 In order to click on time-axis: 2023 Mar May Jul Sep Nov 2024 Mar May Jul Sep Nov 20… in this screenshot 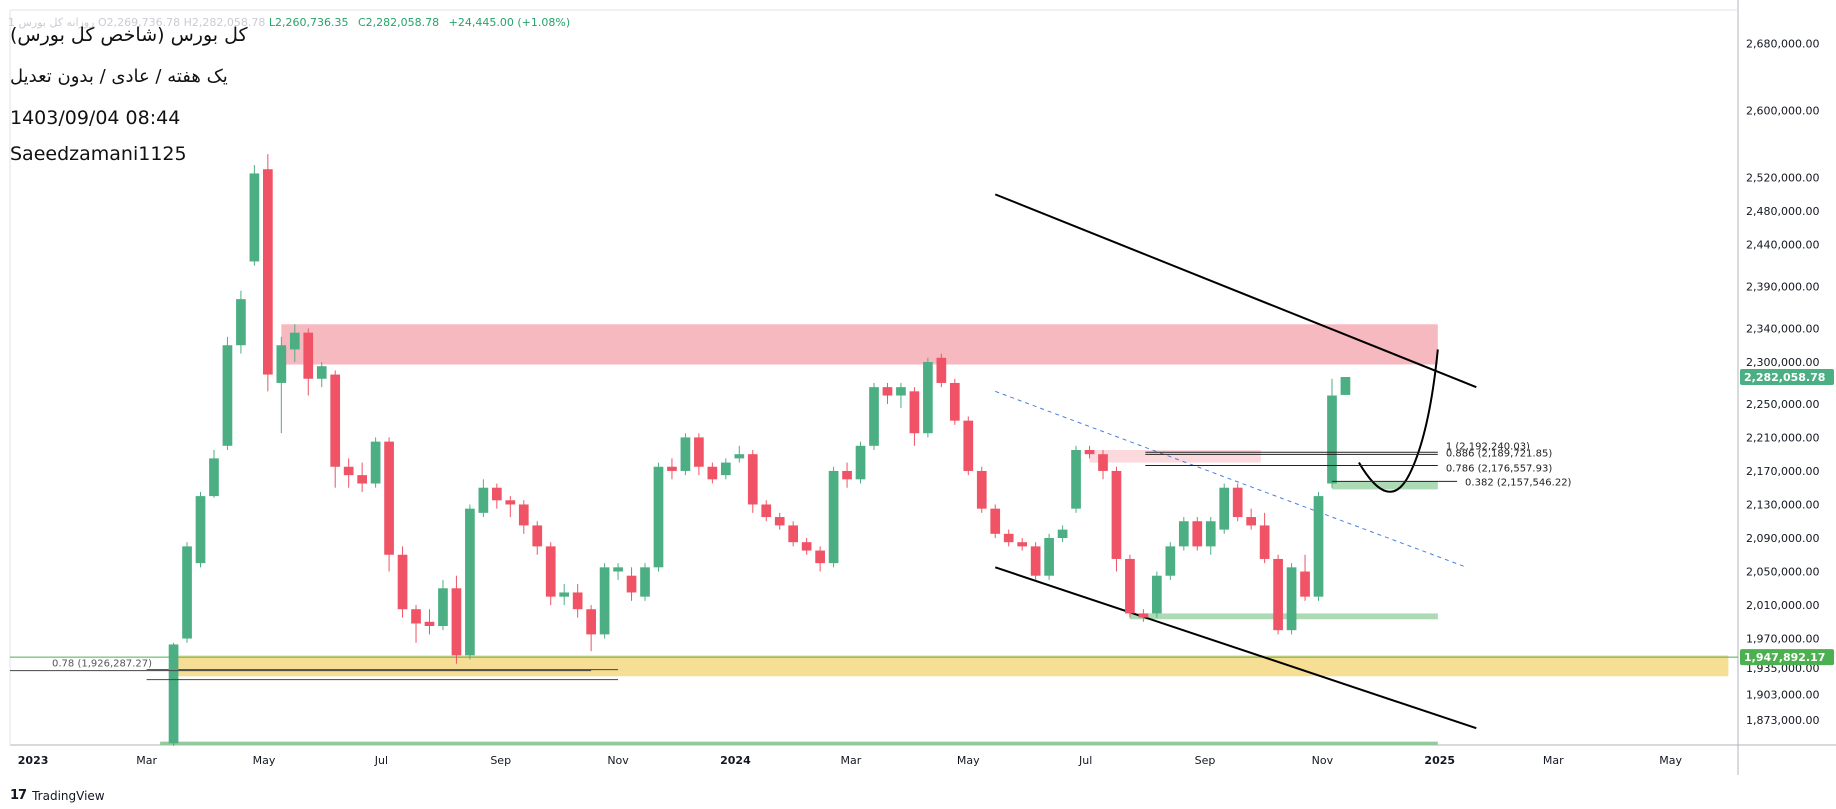, I will do `click(850, 760)`.